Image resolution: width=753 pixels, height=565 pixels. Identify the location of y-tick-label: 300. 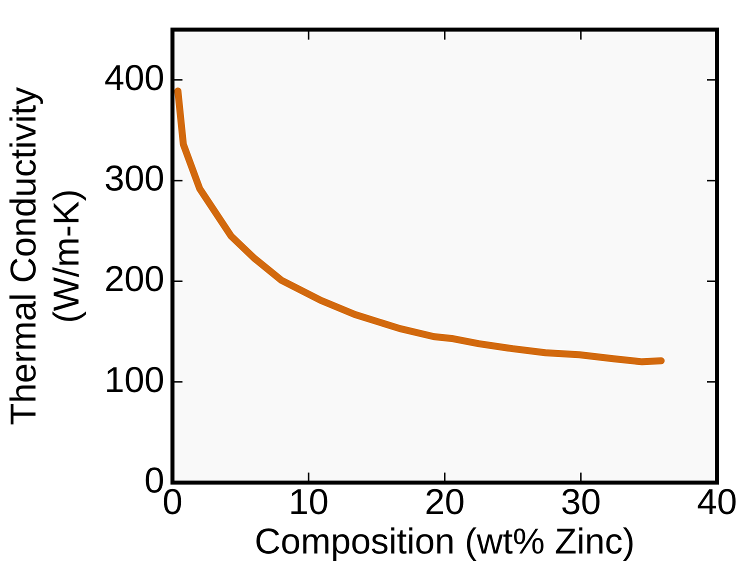
(134, 178).